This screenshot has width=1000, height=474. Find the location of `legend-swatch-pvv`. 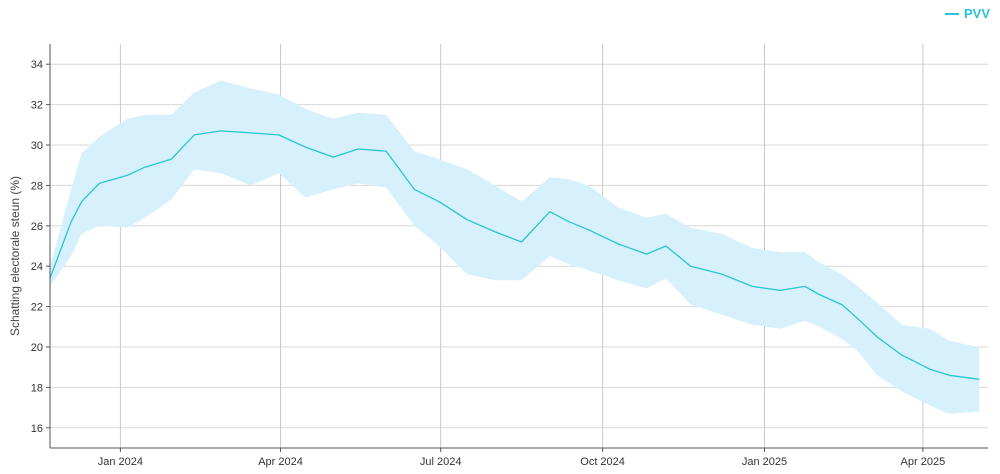

legend-swatch-pvv is located at coordinates (951, 13).